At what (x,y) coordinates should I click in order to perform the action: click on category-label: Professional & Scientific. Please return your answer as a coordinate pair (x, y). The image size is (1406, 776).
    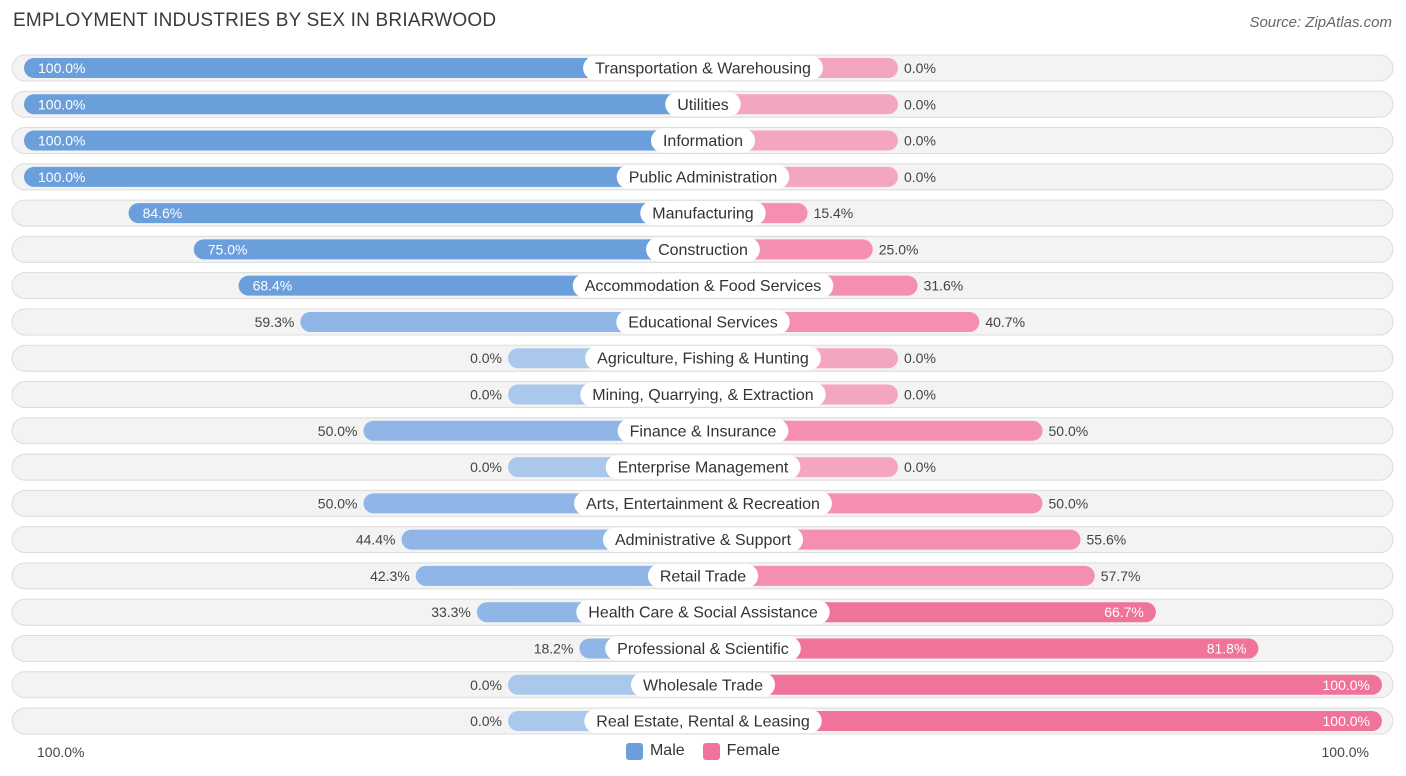
    Looking at the image, I should click on (703, 649).